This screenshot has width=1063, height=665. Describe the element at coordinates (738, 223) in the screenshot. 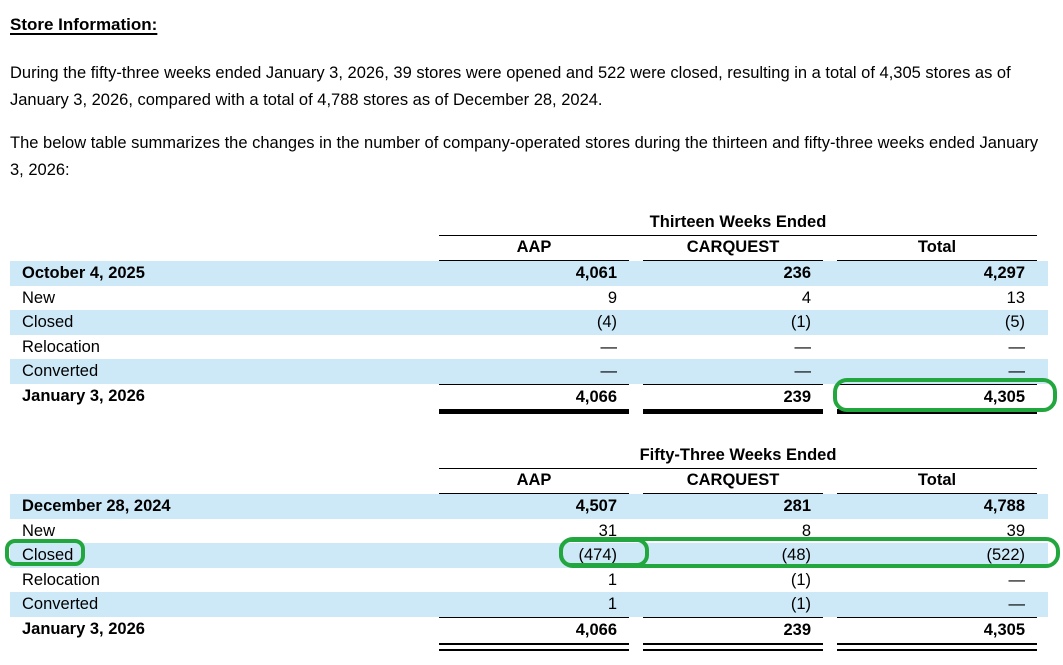

I see `period-header: Thirteen Weeks Ended` at that location.